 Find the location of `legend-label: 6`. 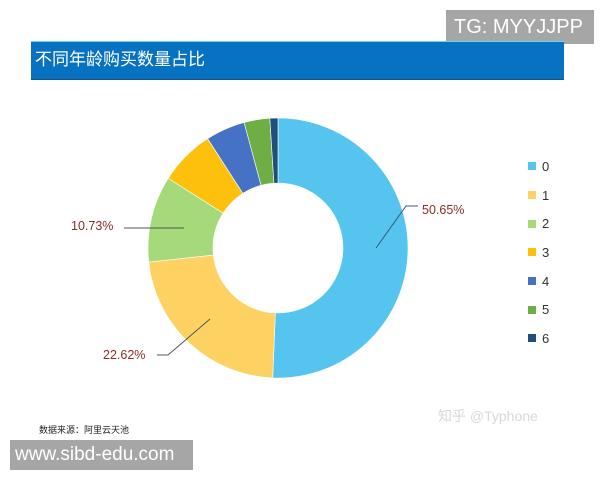

legend-label: 6 is located at coordinates (546, 338).